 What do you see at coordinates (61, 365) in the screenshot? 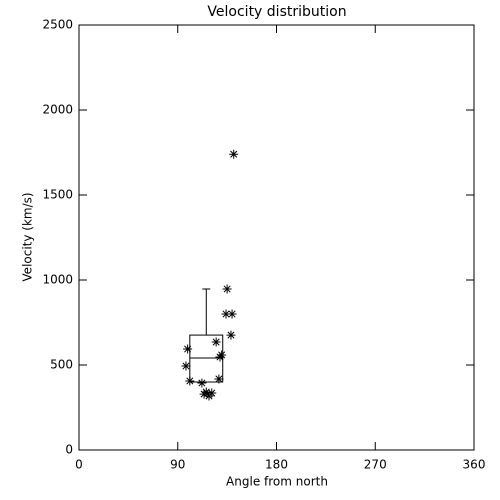
I see `y-tick-label: 500` at bounding box center [61, 365].